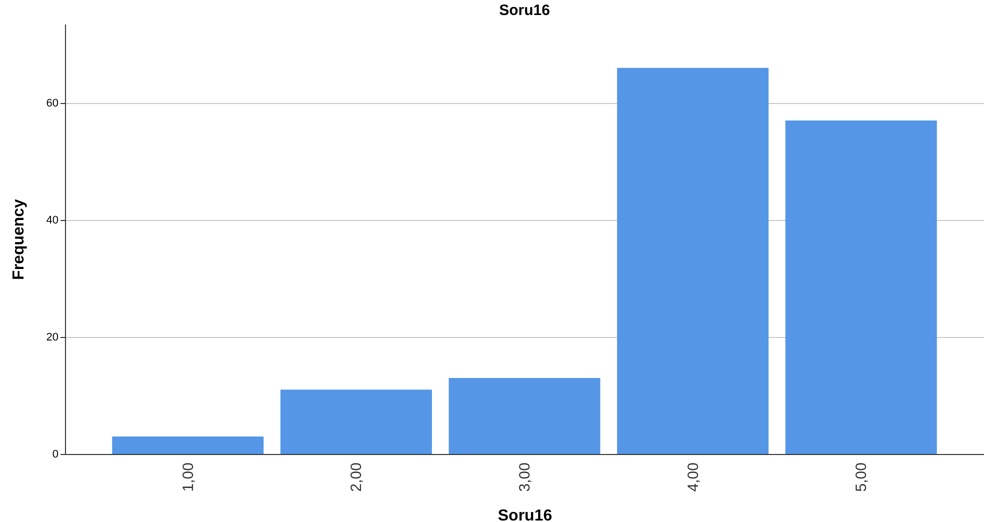 This screenshot has height=522, width=984. What do you see at coordinates (52, 337) in the screenshot?
I see `y-tick-label: 20` at bounding box center [52, 337].